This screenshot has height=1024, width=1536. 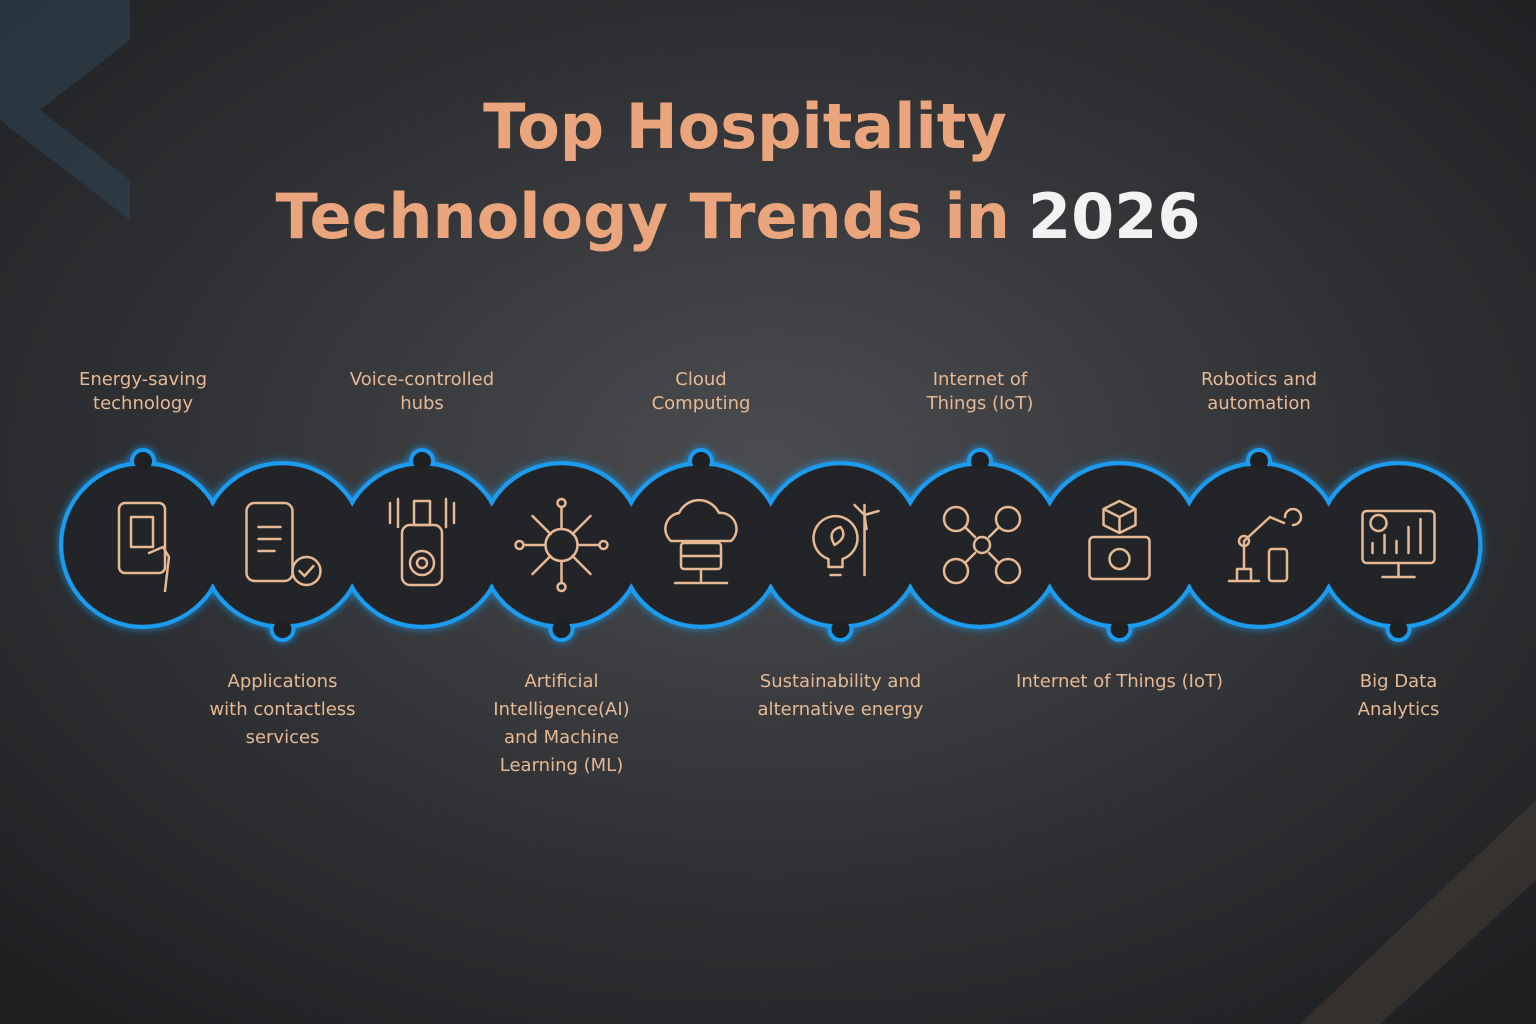 I want to click on bottom-label: Sustainability and, so click(x=840, y=681).